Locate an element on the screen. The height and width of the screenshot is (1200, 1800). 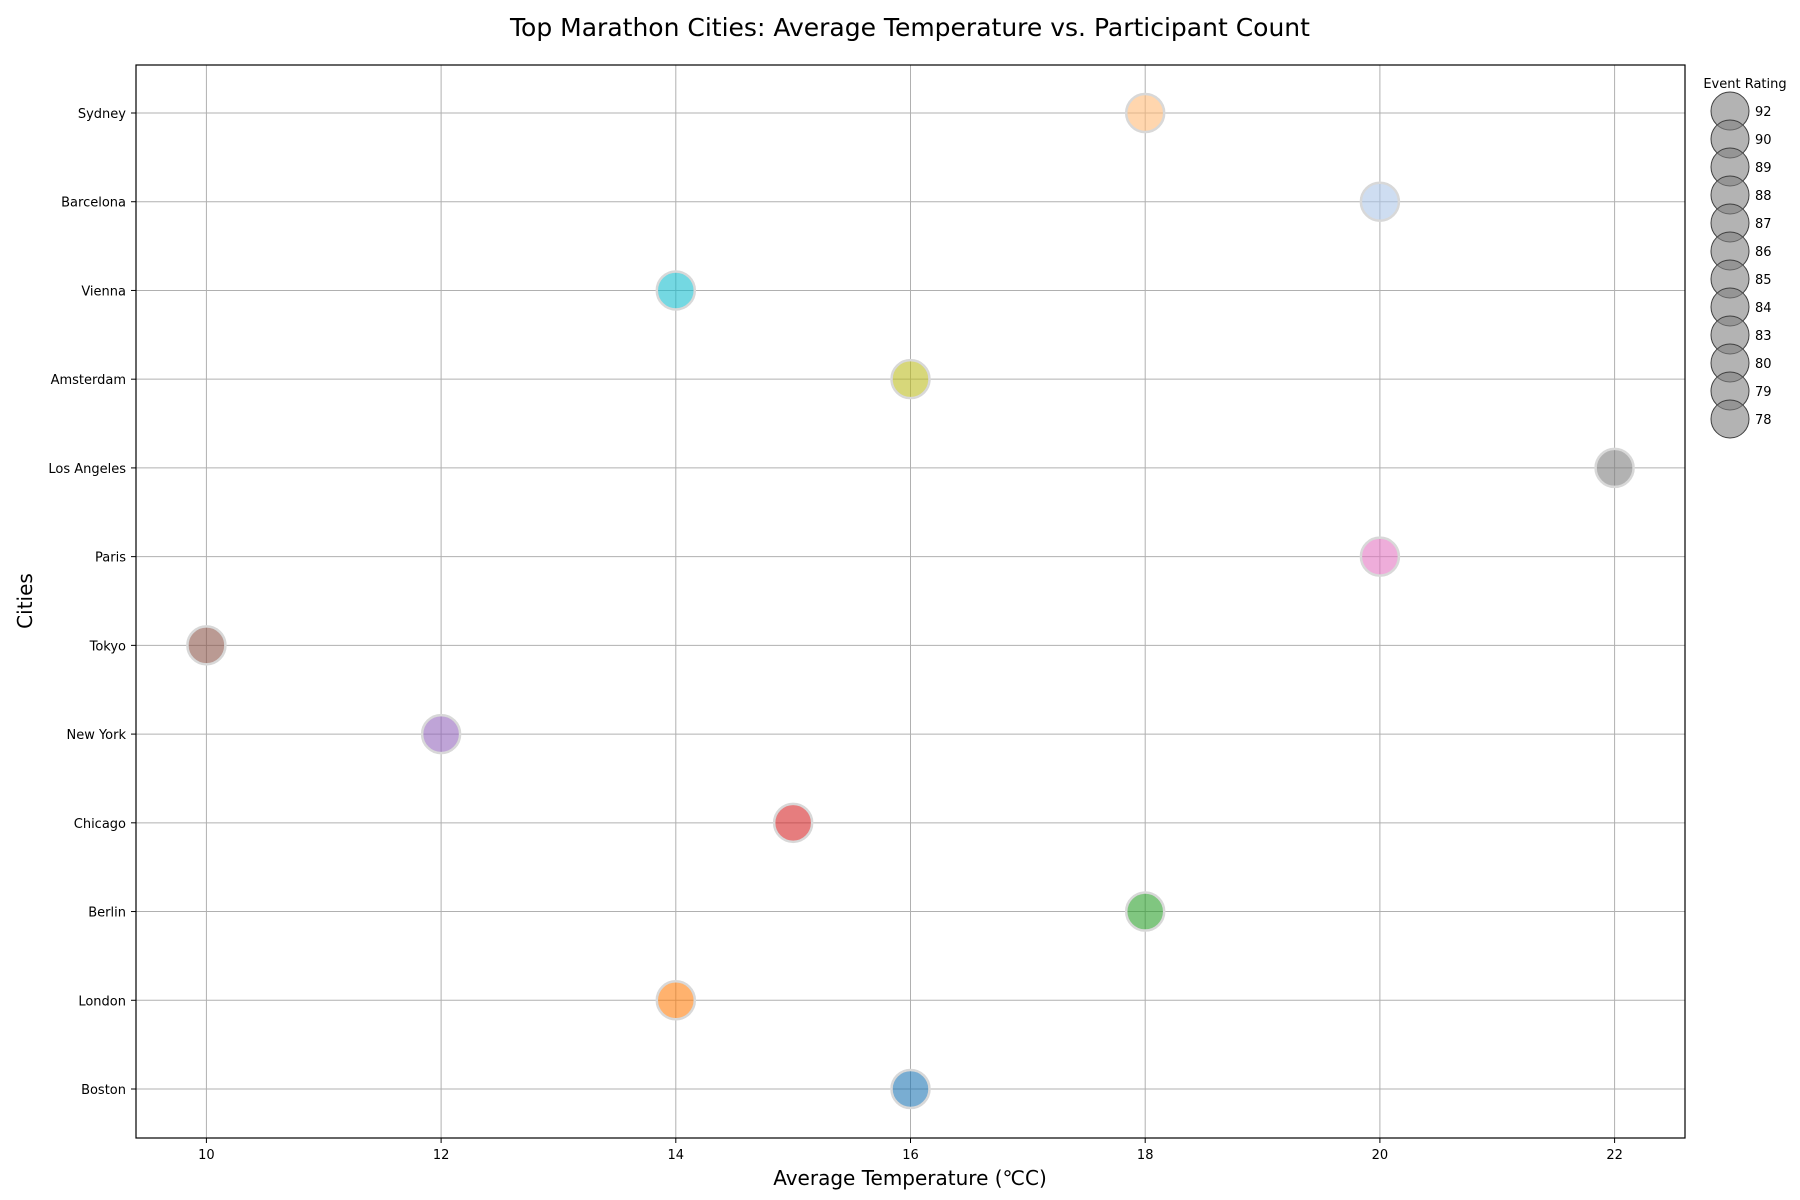
y-tick-label: Amsterdam is located at coordinates (88, 380).